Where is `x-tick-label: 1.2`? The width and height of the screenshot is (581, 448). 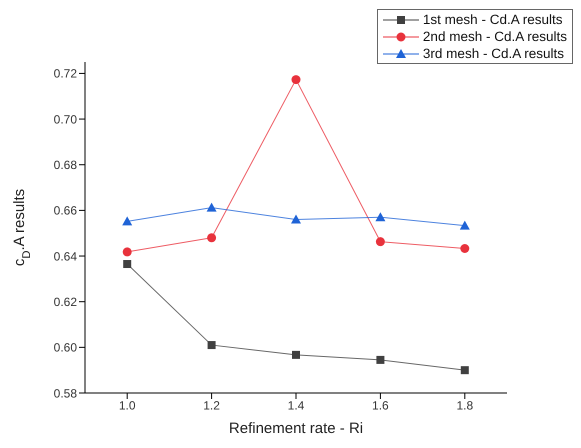
x-tick-label: 1.2 is located at coordinates (211, 405).